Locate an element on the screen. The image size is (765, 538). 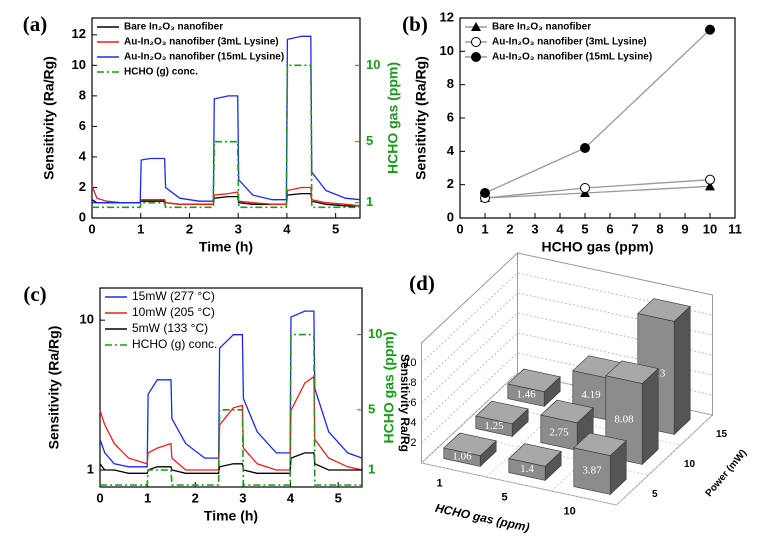
x-tick-label: 10 is located at coordinates (569, 511).